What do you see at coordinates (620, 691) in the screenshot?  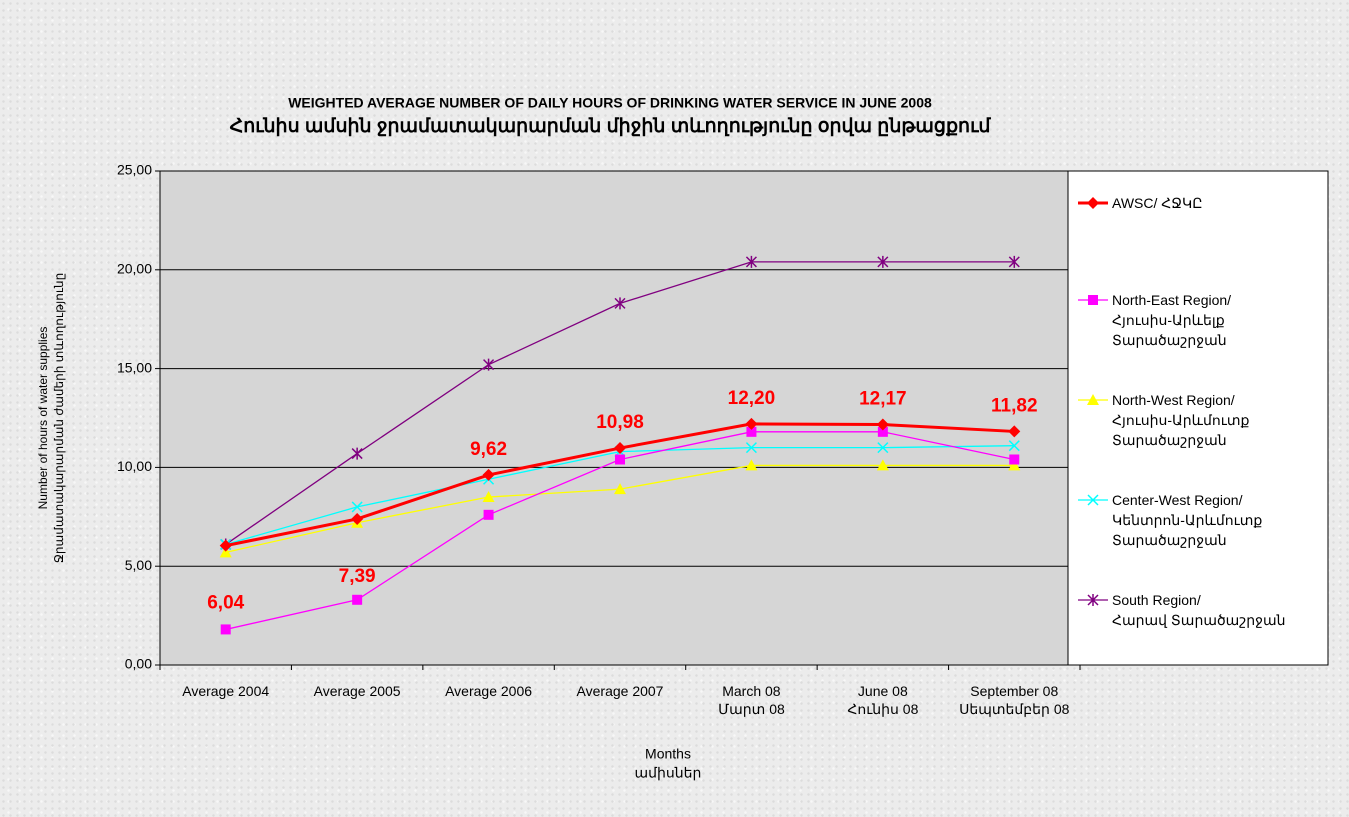 I see `x-tick-label: Average 2007` at bounding box center [620, 691].